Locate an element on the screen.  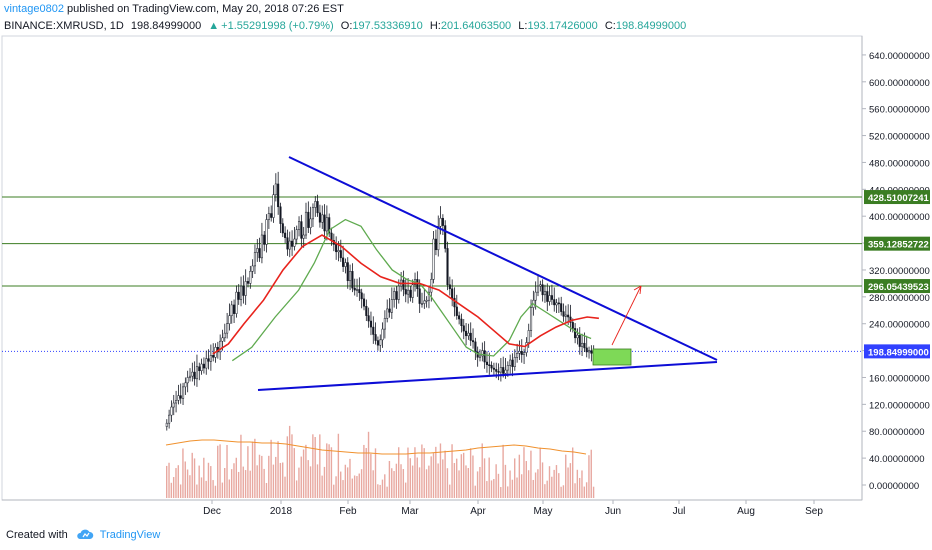
arrow-head-icon is located at coordinates (637, 290).